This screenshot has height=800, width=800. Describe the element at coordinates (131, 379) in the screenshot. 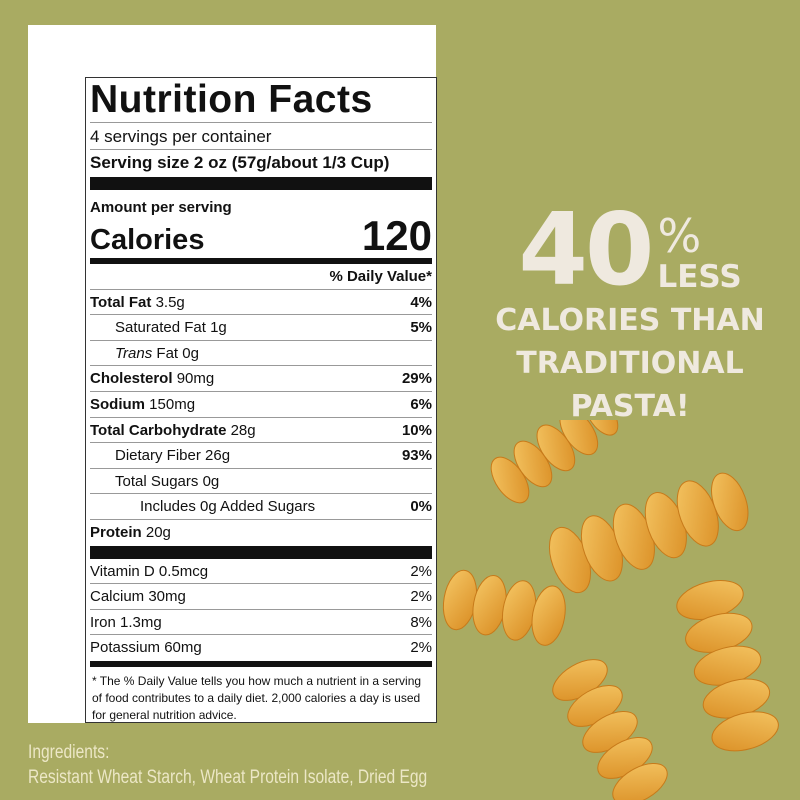

I see `nutrient-name: Cholesterol` at that location.